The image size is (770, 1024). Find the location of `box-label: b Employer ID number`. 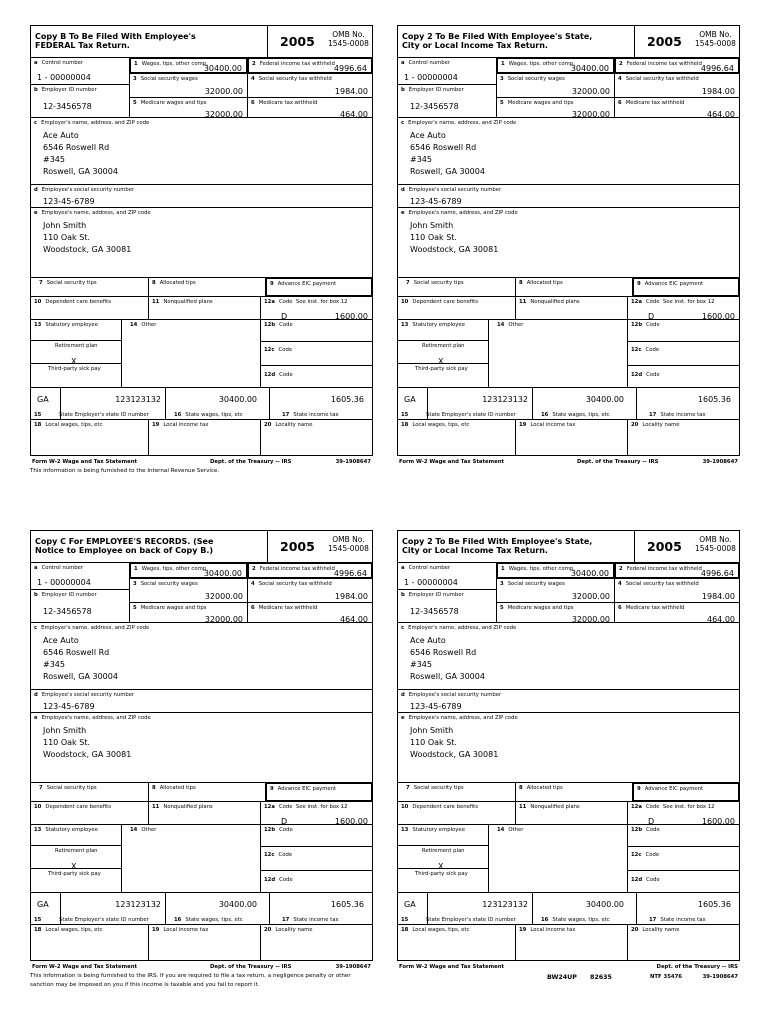

box-label: b Employer ID number is located at coordinates (432, 90).